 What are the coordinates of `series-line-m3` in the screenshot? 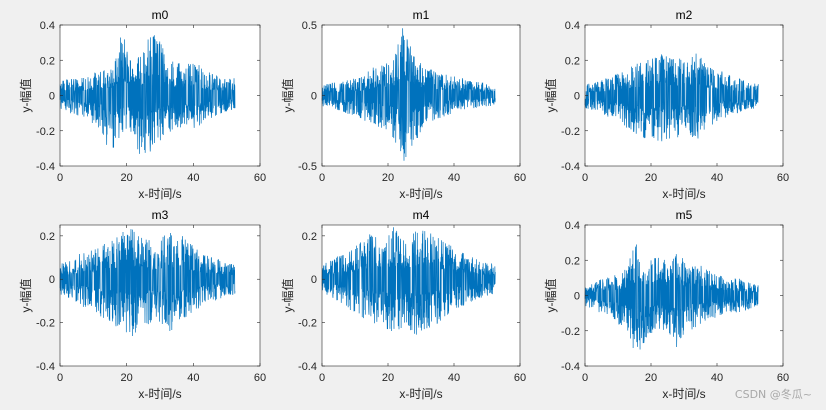 It's located at (147, 283).